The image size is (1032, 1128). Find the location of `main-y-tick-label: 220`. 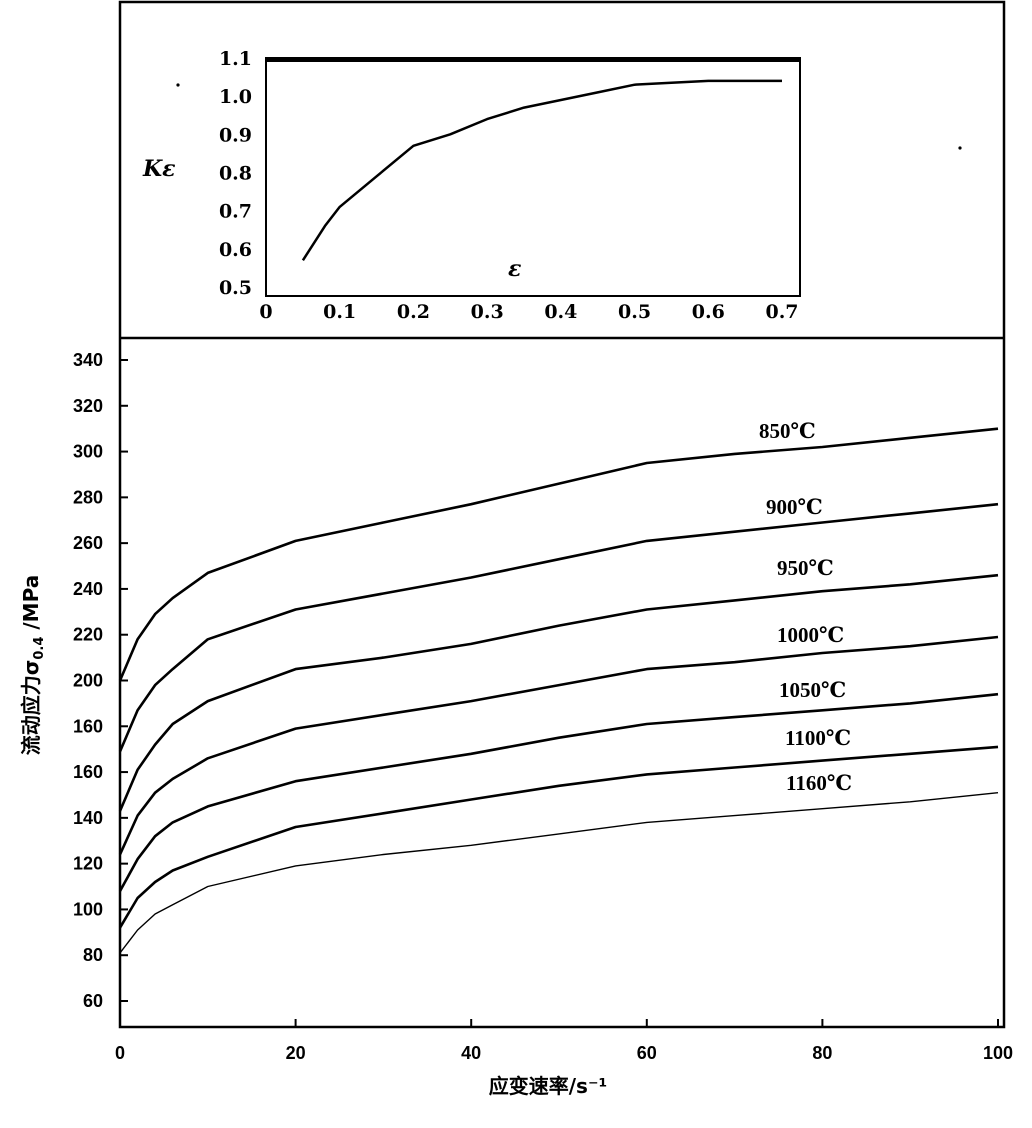

main-y-tick-label: 220 is located at coordinates (88, 635).